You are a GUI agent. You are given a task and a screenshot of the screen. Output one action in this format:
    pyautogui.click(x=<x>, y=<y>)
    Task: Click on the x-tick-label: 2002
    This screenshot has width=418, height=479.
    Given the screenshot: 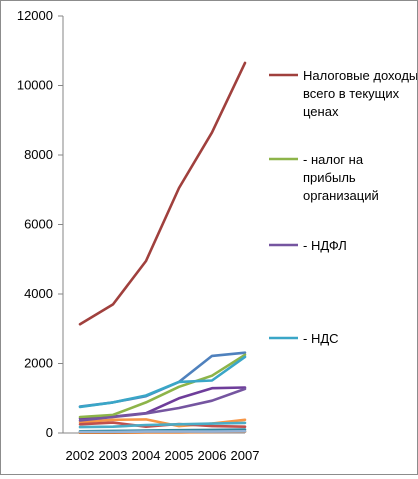 What is the action you would take?
    pyautogui.click(x=80, y=455)
    